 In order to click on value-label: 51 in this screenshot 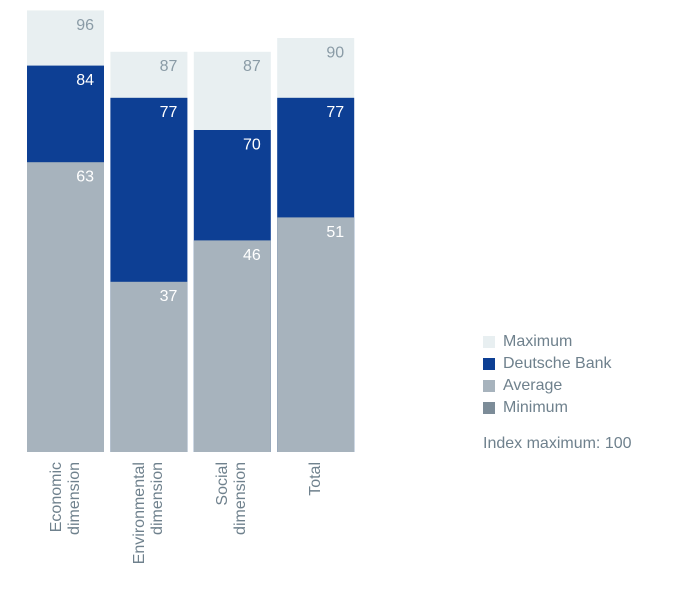, I will do `click(335, 232)`.